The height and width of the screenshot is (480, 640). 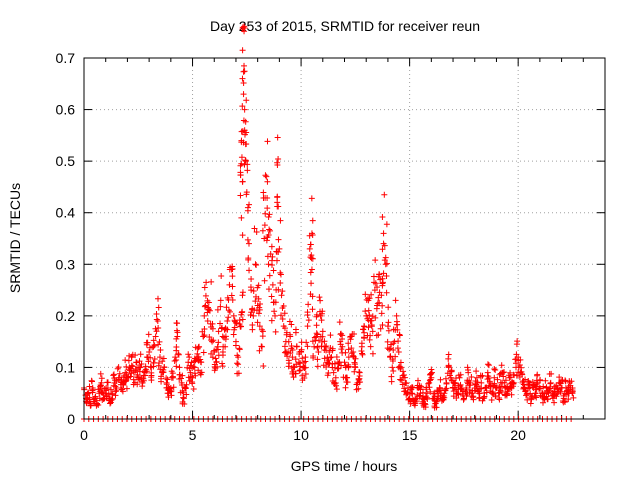 I want to click on y-tick-label: 0.3, so click(x=66, y=264).